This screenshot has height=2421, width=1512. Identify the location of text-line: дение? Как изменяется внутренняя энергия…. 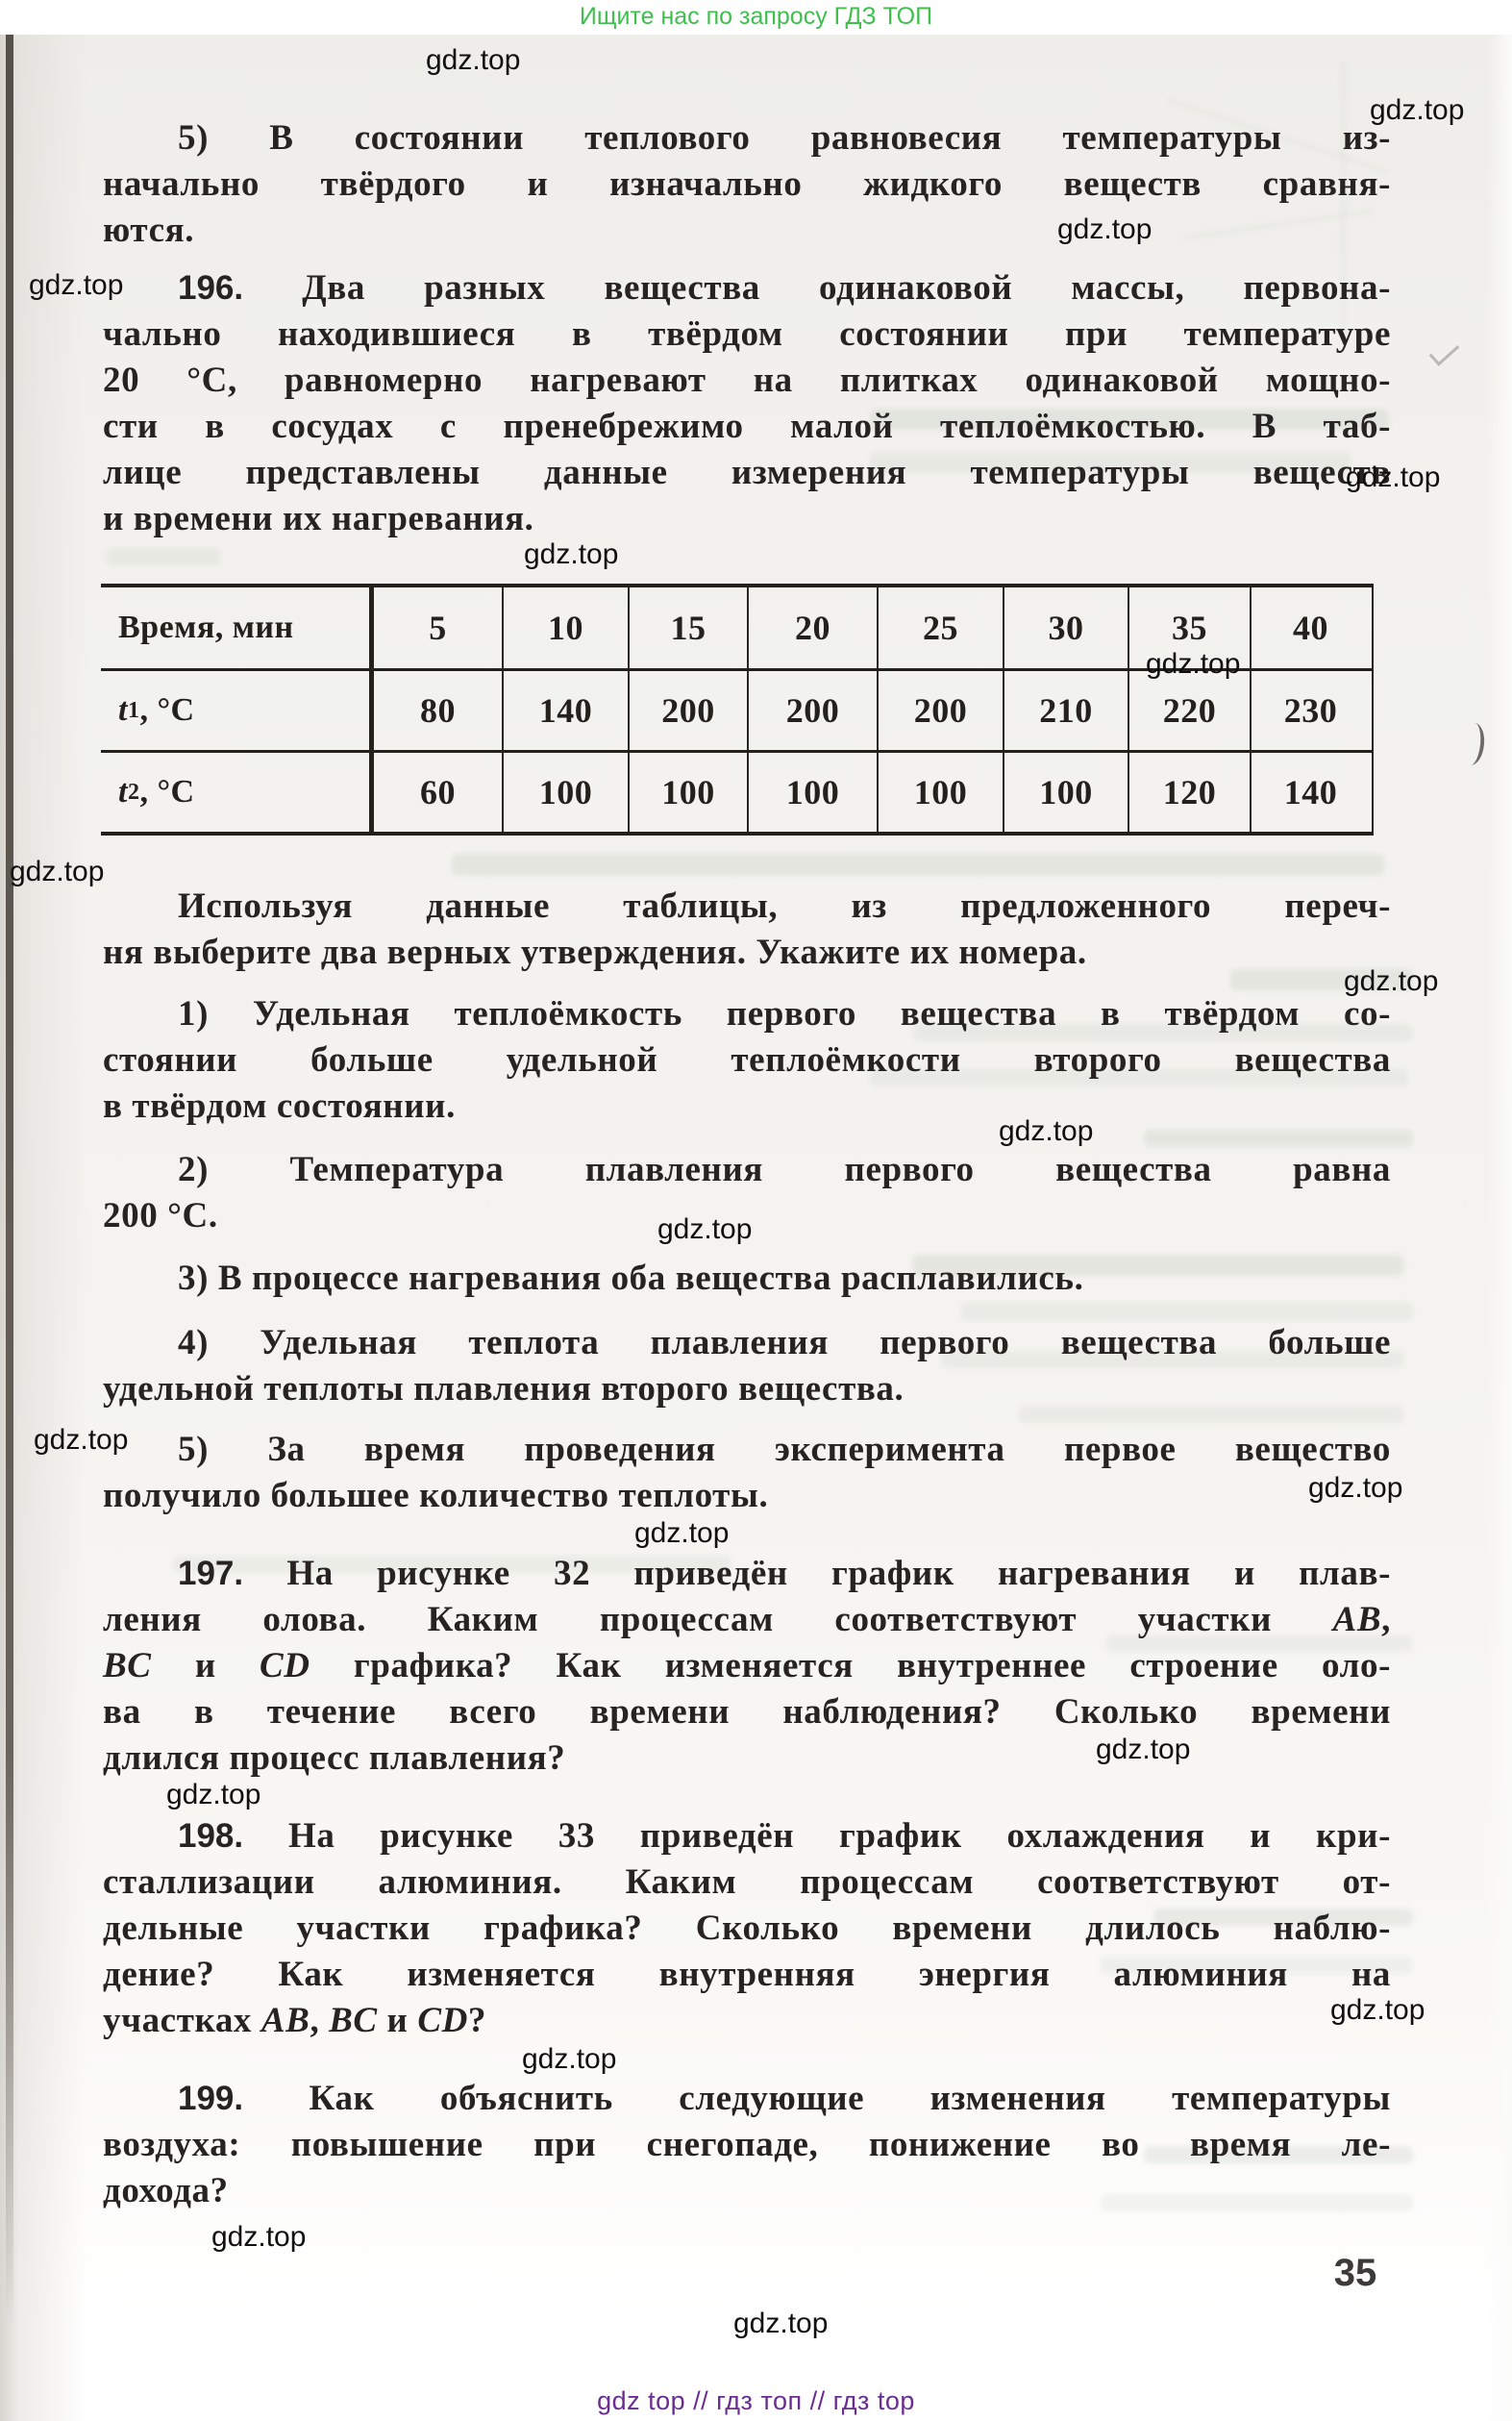
(747, 1975).